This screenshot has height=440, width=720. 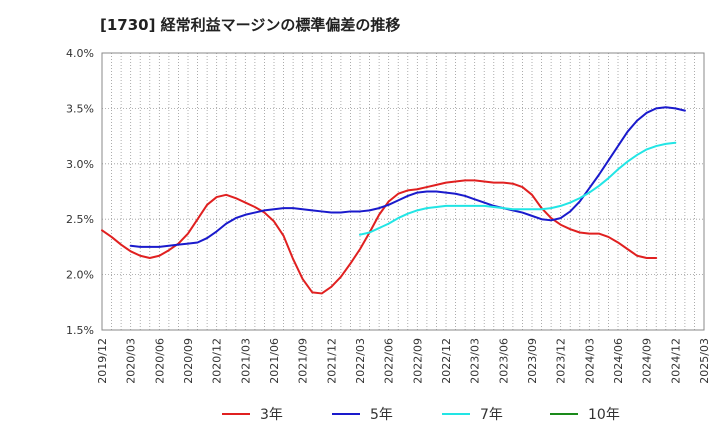 I want to click on x-tick-label: 2020/06, so click(x=159, y=361).